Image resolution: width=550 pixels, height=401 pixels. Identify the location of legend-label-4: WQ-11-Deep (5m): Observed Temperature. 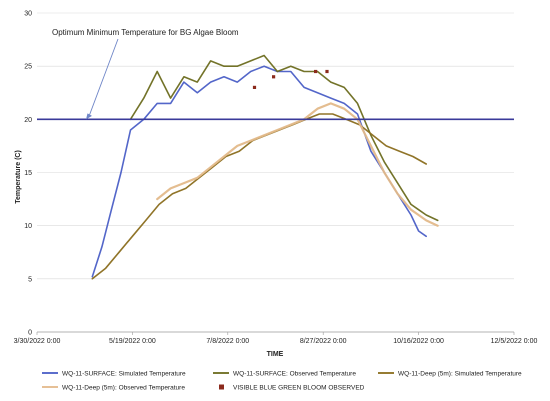
(123, 387).